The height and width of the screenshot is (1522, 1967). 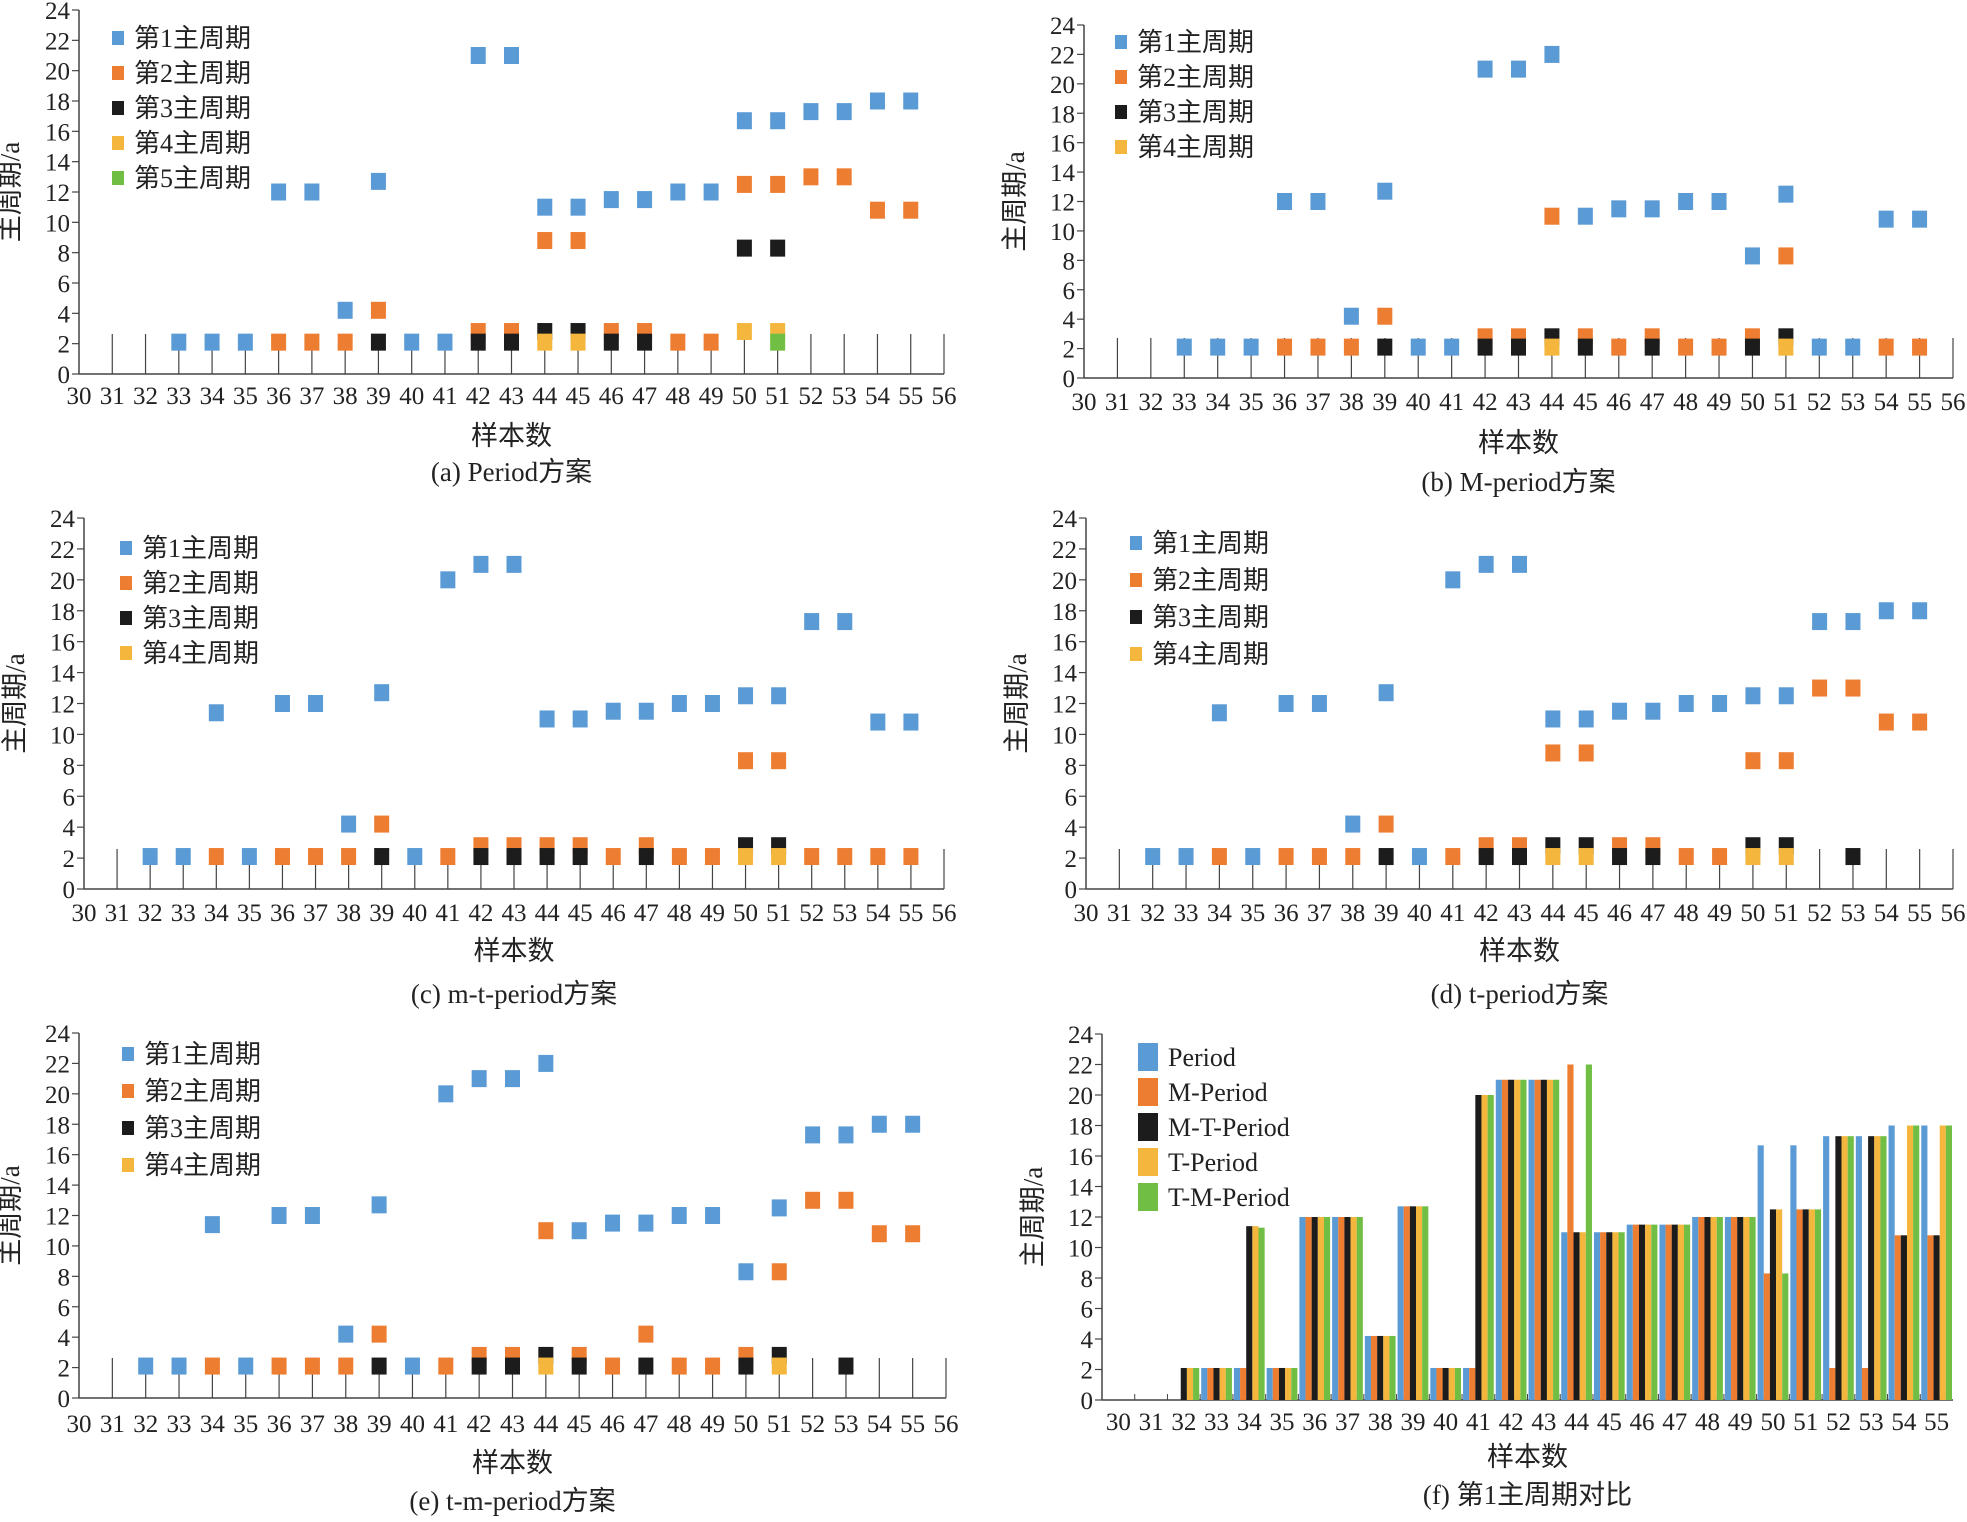 I want to click on x-tick-label: 34, so click(x=1218, y=402).